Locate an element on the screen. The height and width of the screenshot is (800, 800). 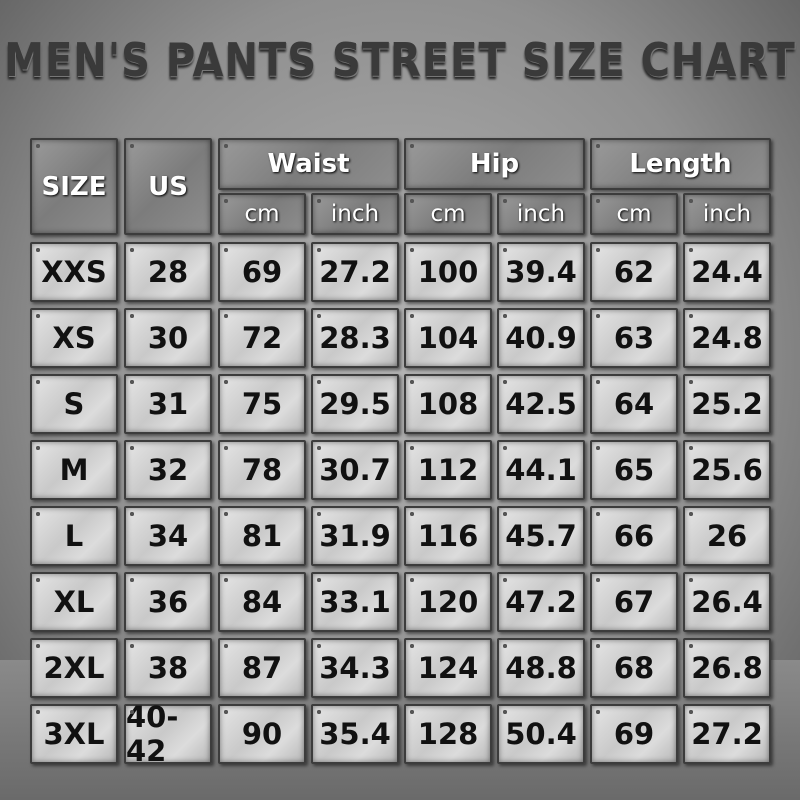
header-size: SIZE is located at coordinates (74, 186).